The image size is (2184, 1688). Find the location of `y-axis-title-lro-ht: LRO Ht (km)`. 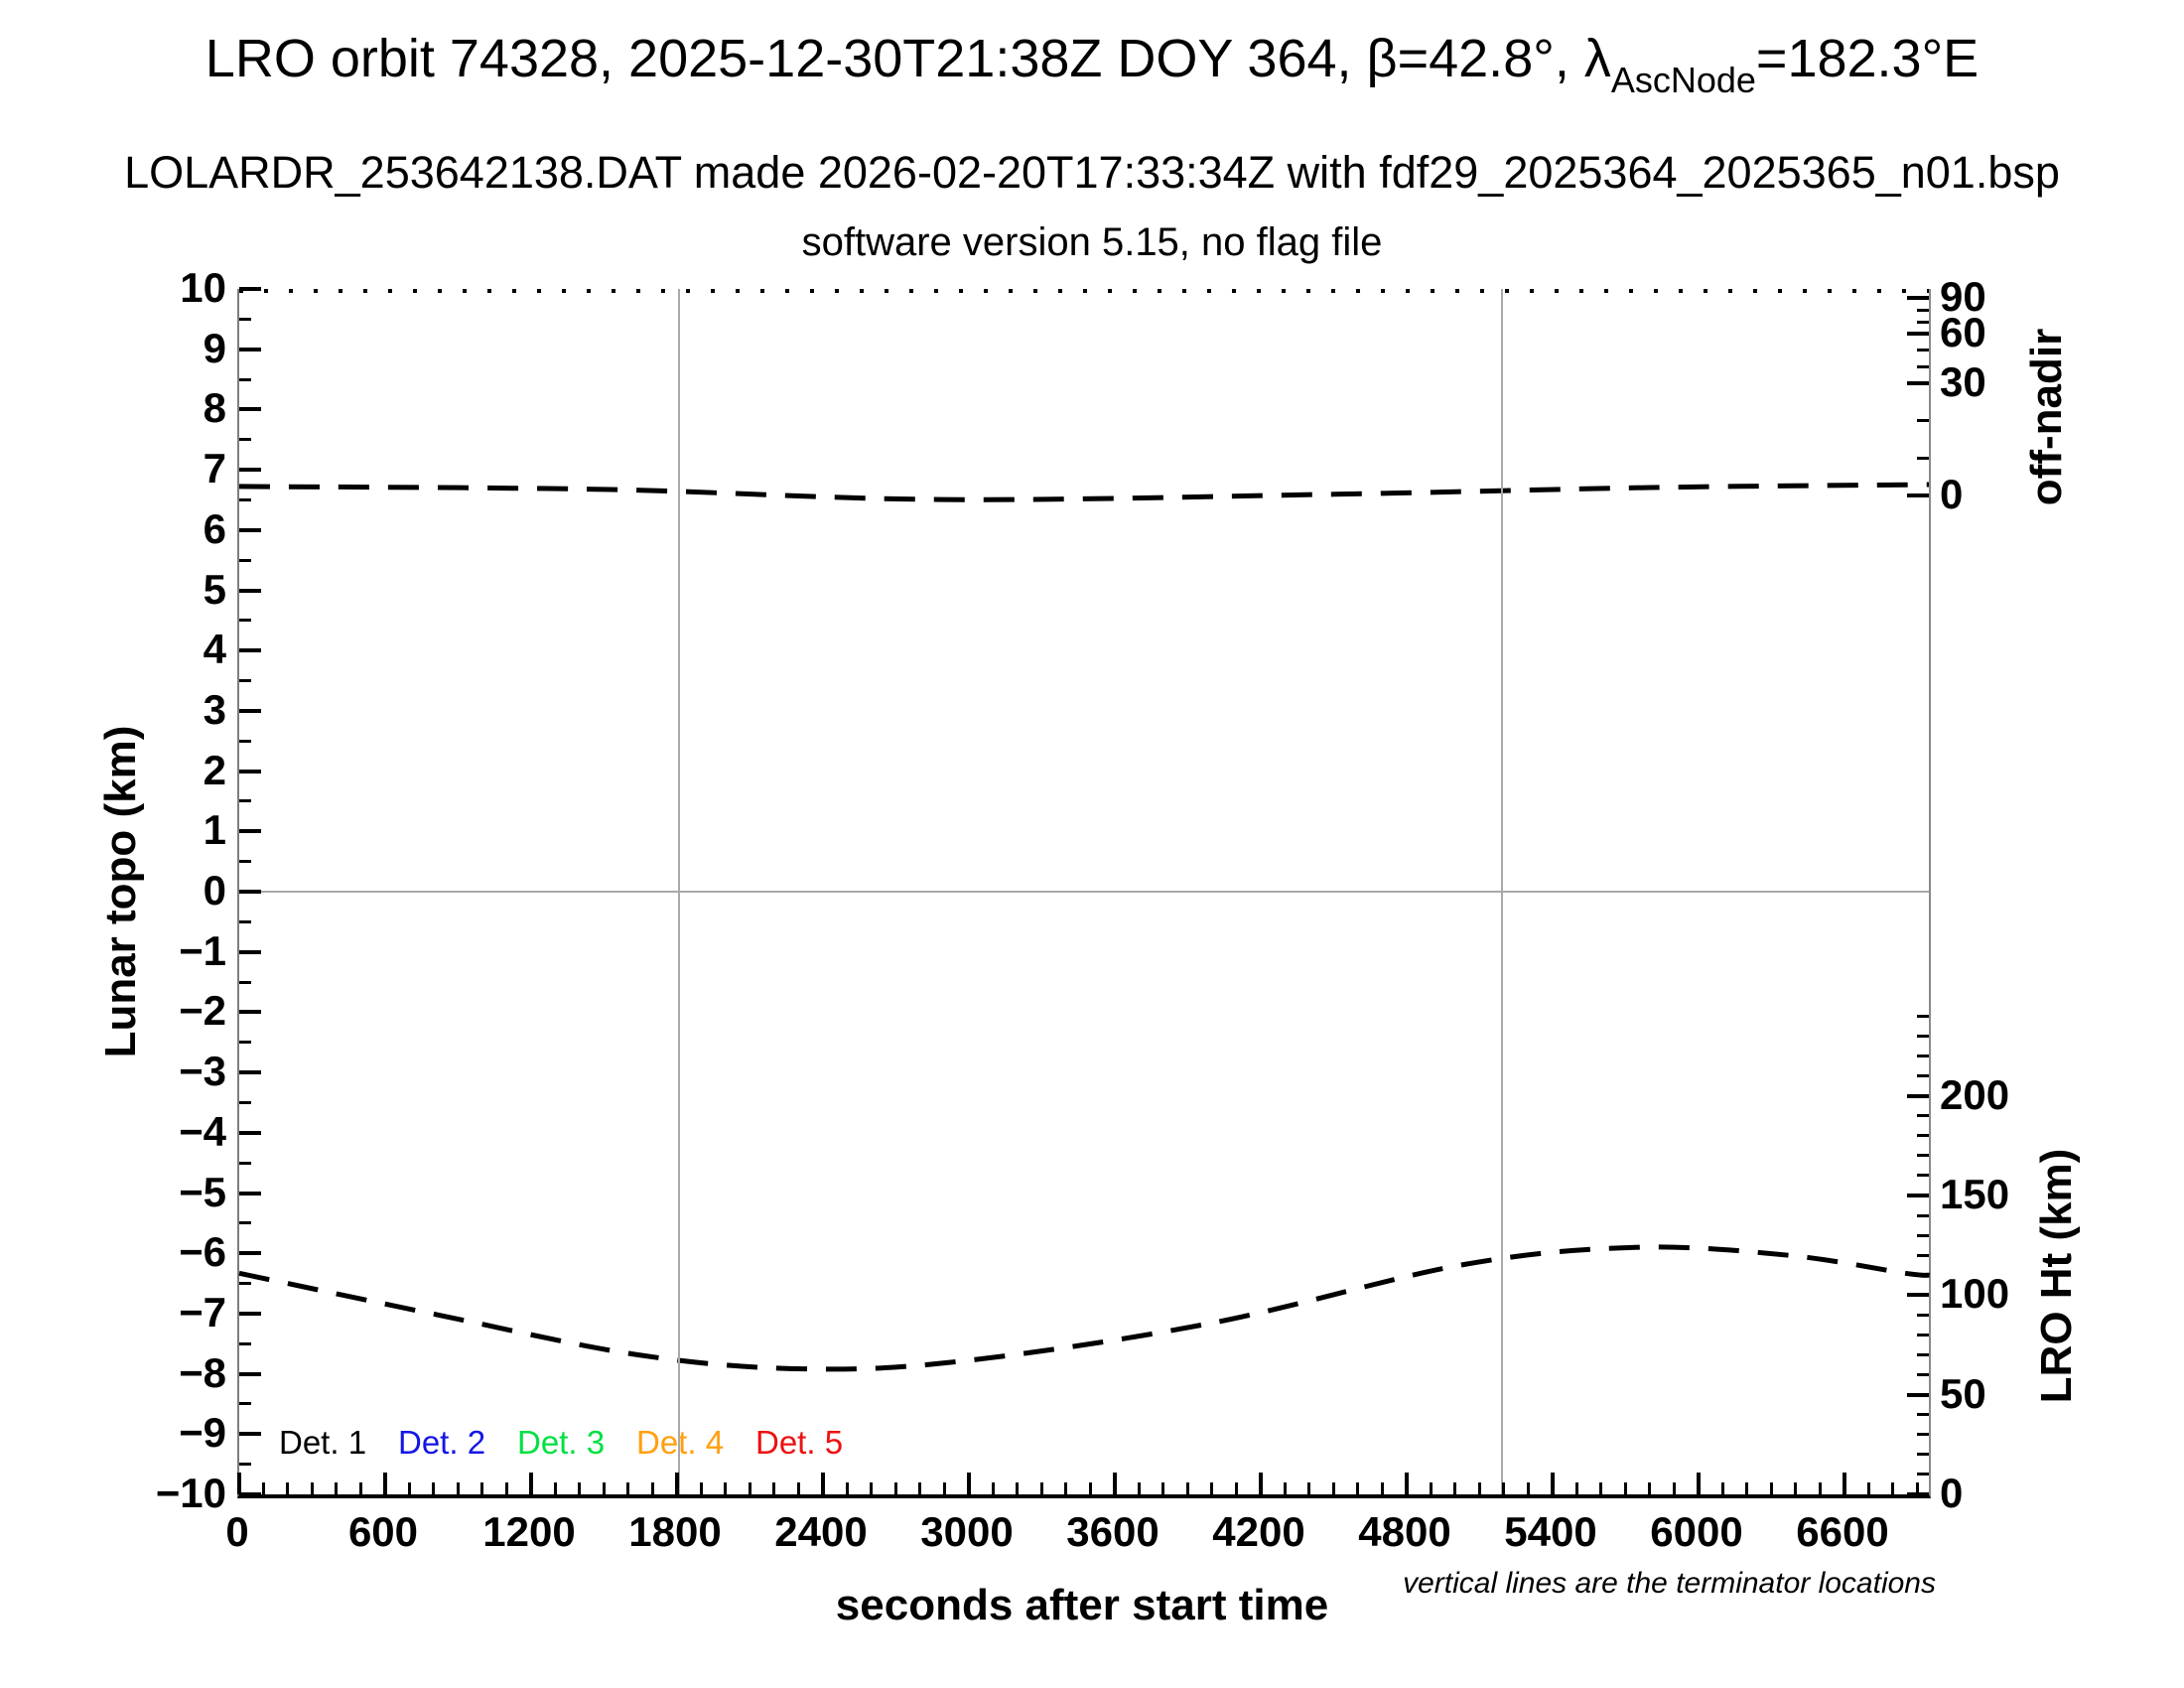

y-axis-title-lro-ht: LRO Ht (km) is located at coordinates (2056, 1276).